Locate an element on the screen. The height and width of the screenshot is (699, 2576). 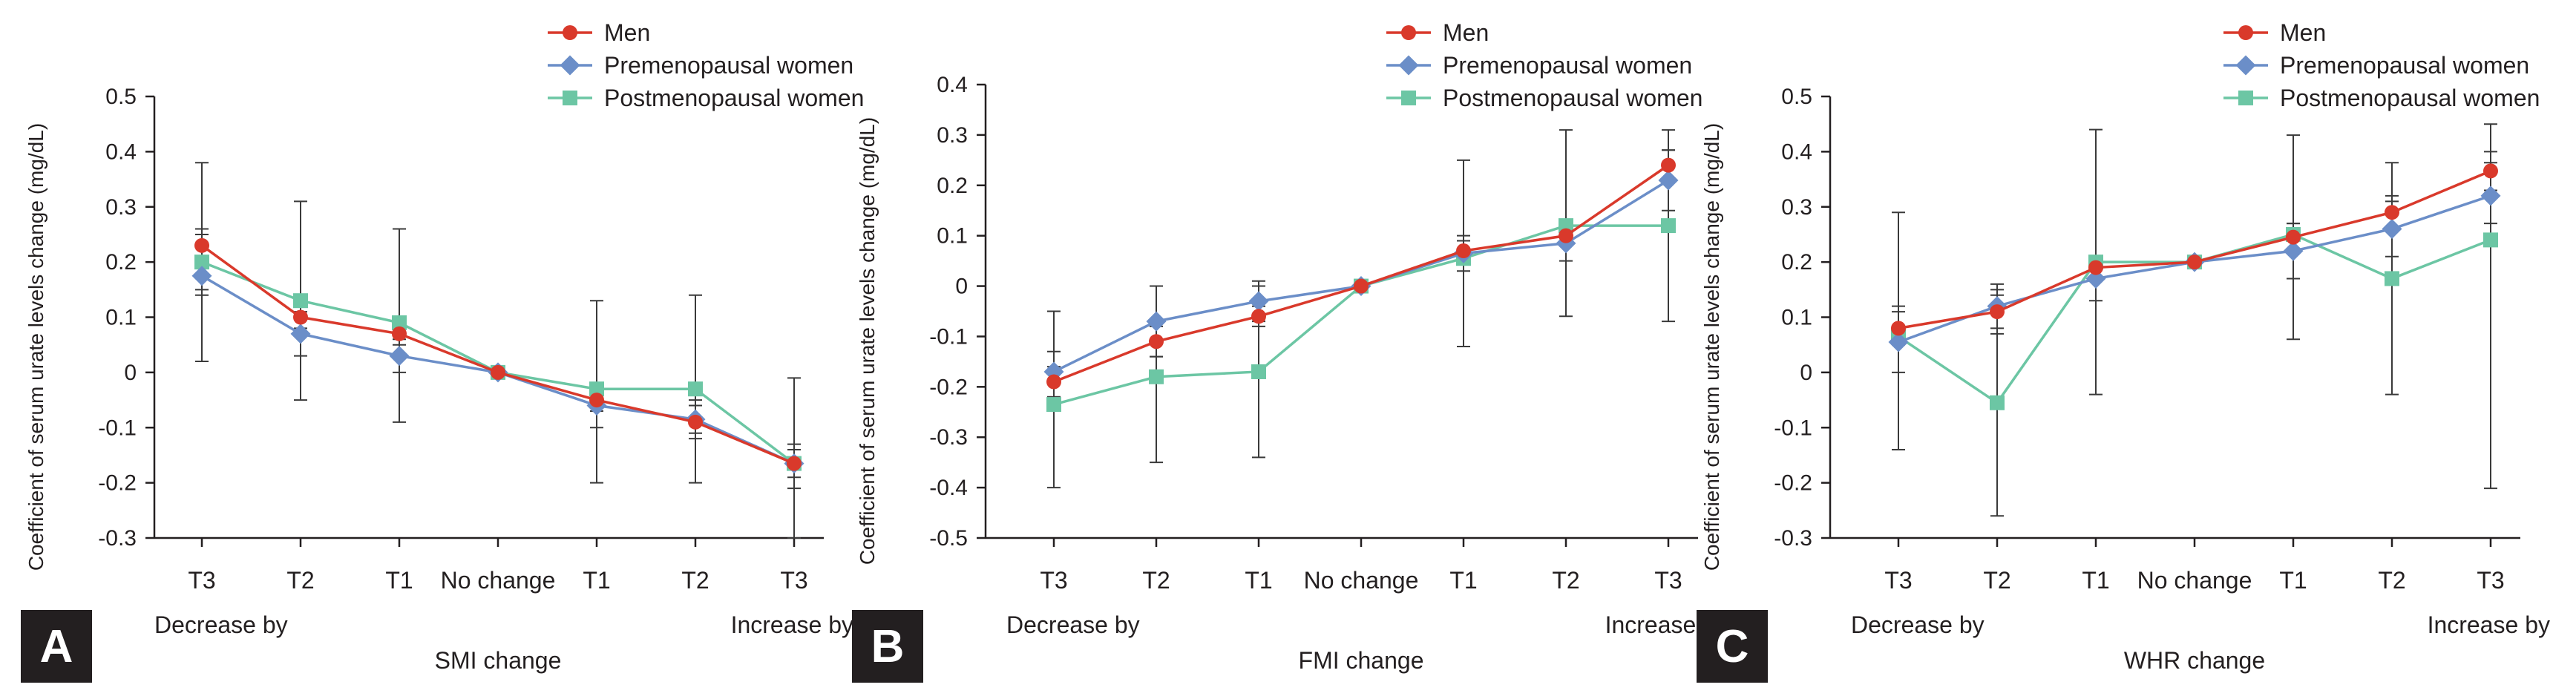
panel-letter: C is located at coordinates (1732, 646).